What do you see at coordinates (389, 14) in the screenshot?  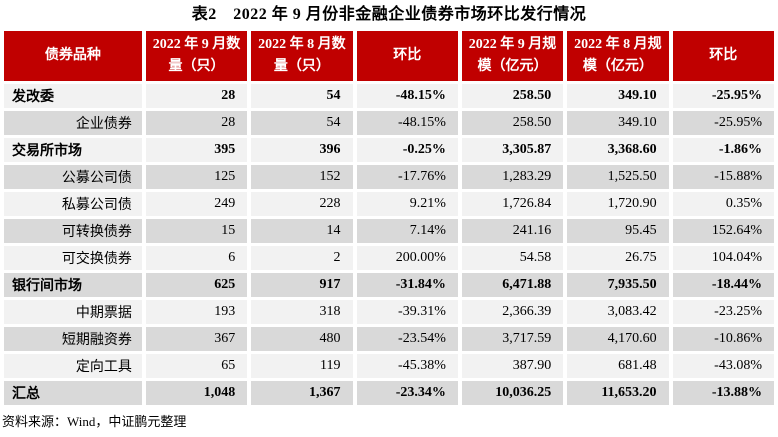 I see `table-title: 表2 2022 年 9 月份非金融企业债券市场环比发行情况` at bounding box center [389, 14].